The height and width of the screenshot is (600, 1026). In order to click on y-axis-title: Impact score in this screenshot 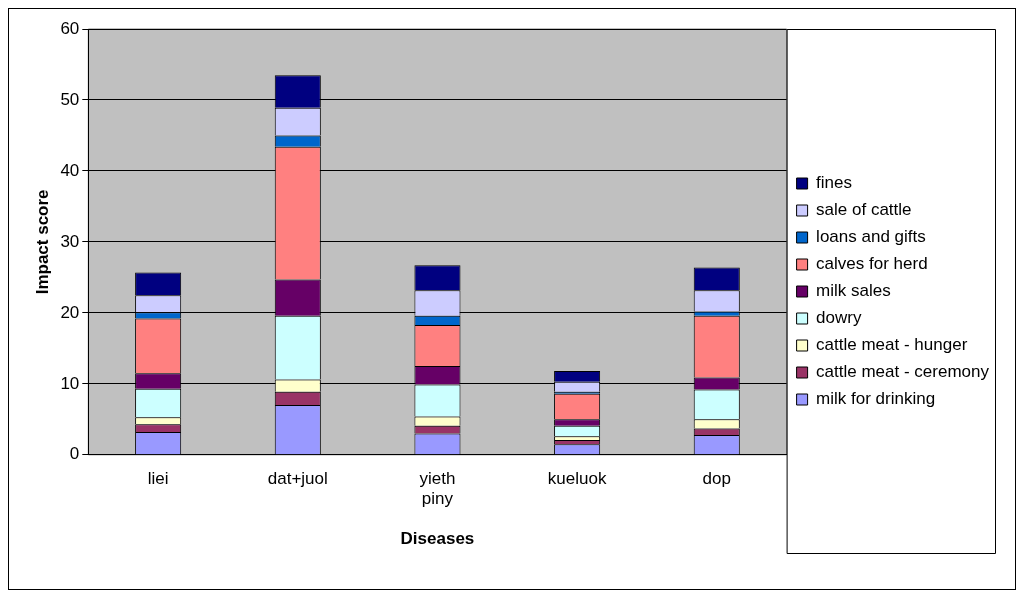, I will do `click(42, 242)`.